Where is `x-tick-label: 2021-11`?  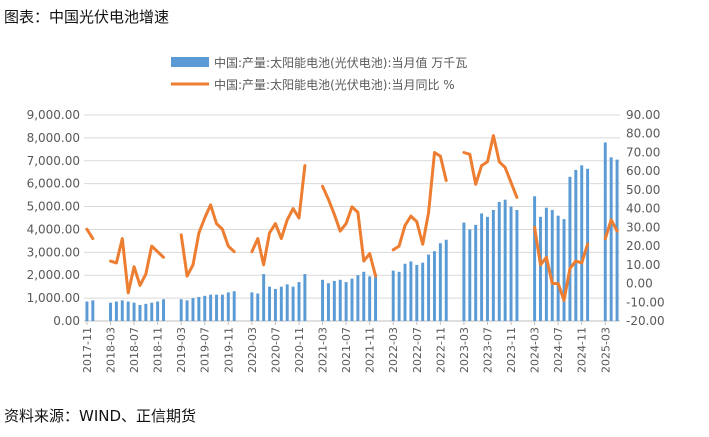 x-tick-label: 2021-11 is located at coordinates (370, 350).